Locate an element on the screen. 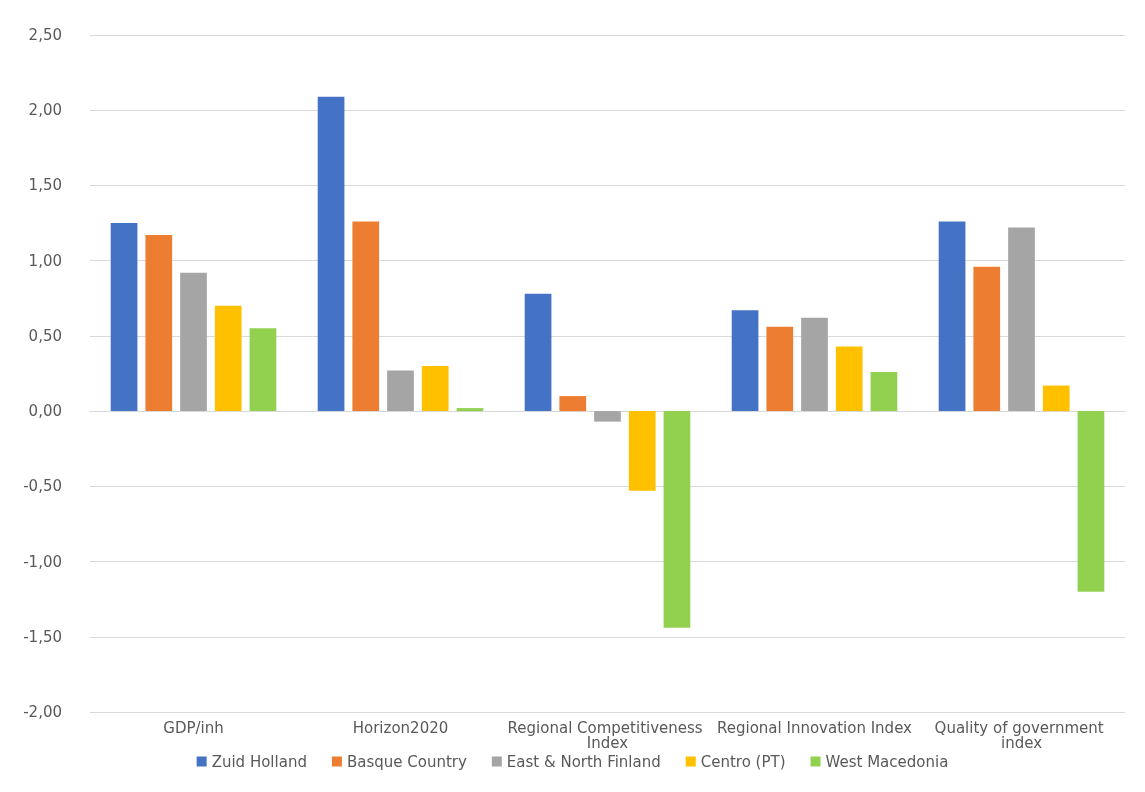  legend-label: Zuid Holland is located at coordinates (259, 761).